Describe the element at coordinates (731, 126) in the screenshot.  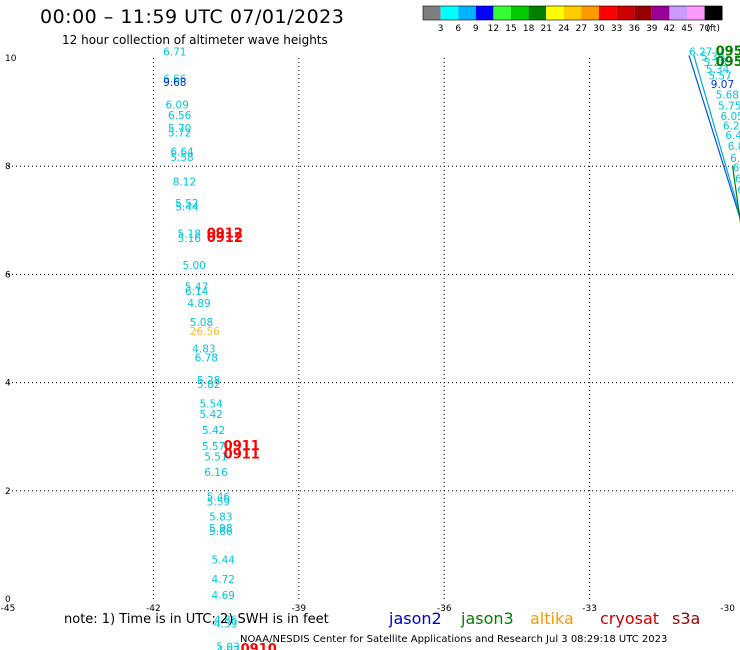
I see `wave-height-label: 6.28` at that location.